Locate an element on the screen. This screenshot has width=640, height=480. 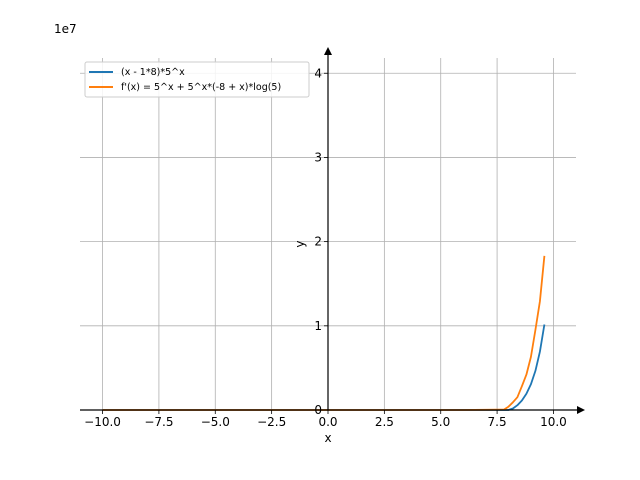
x-tick-label: 10.0 is located at coordinates (553, 422).